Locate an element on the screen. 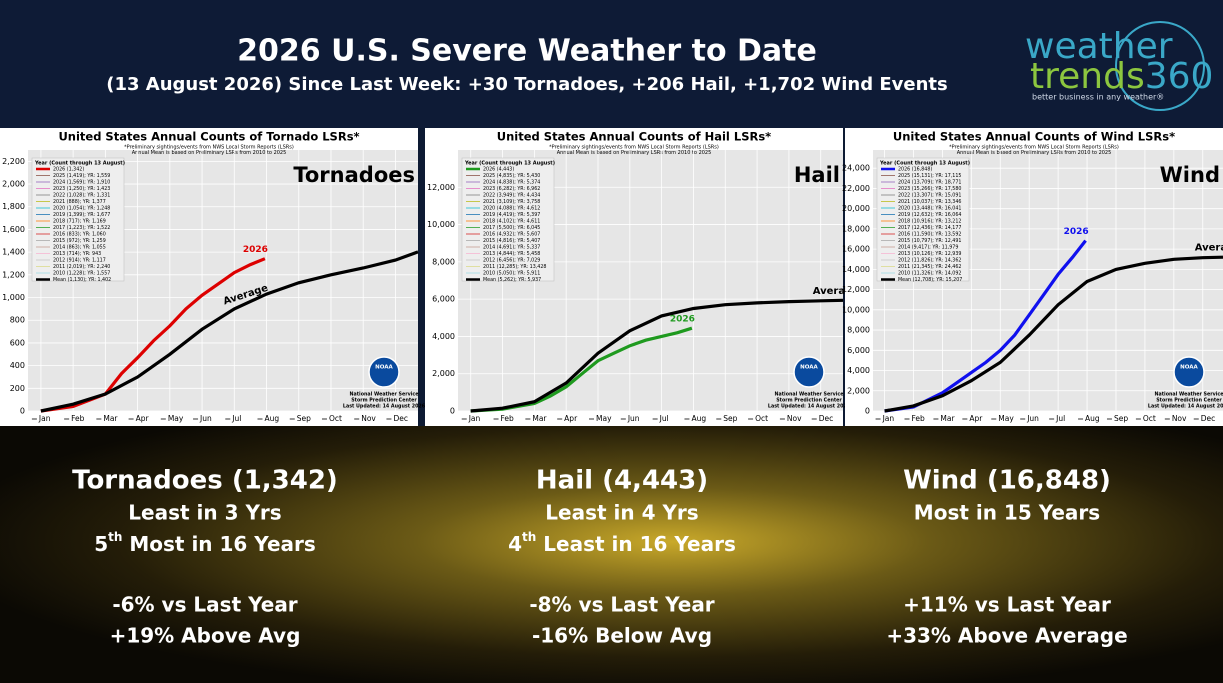  summary-change: +33% Above Average is located at coordinates (1006, 636).